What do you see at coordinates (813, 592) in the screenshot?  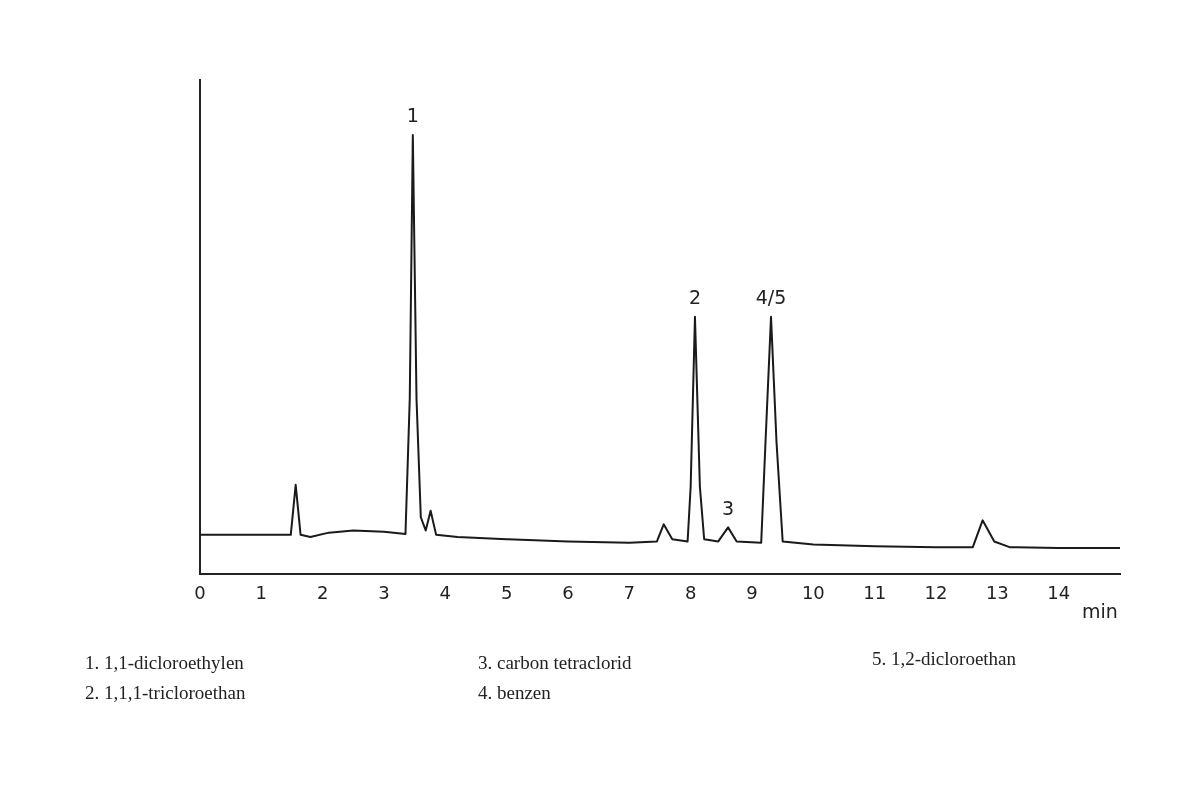 I see `x-tick-label: 10` at bounding box center [813, 592].